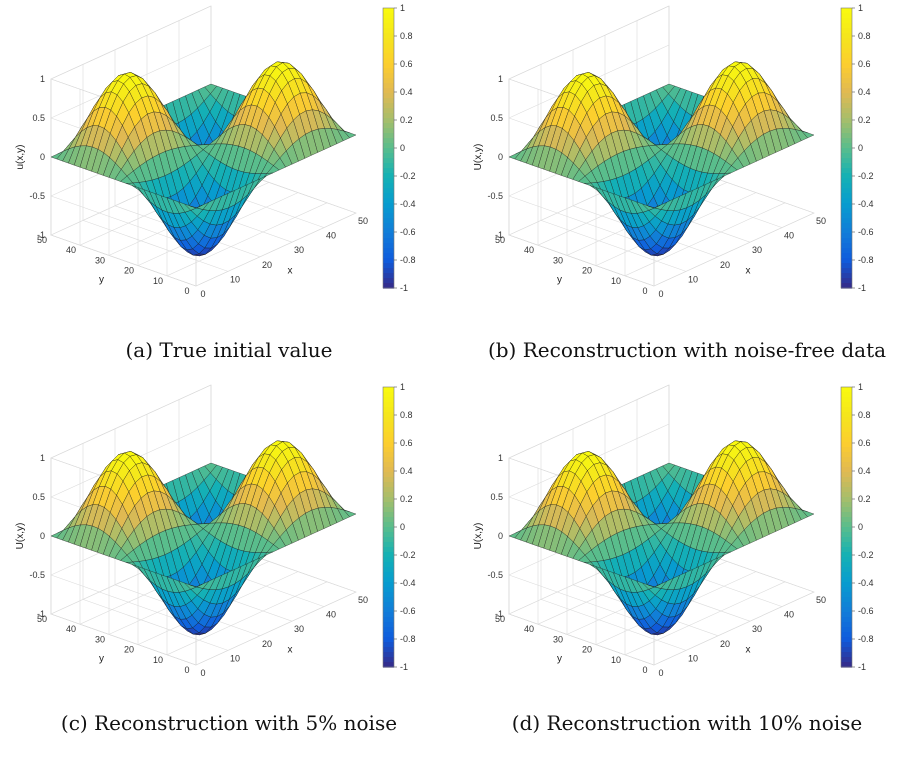 This screenshot has height=758, width=916. What do you see at coordinates (158, 660) in the screenshot?
I see `y-tick-label: 10` at bounding box center [158, 660].